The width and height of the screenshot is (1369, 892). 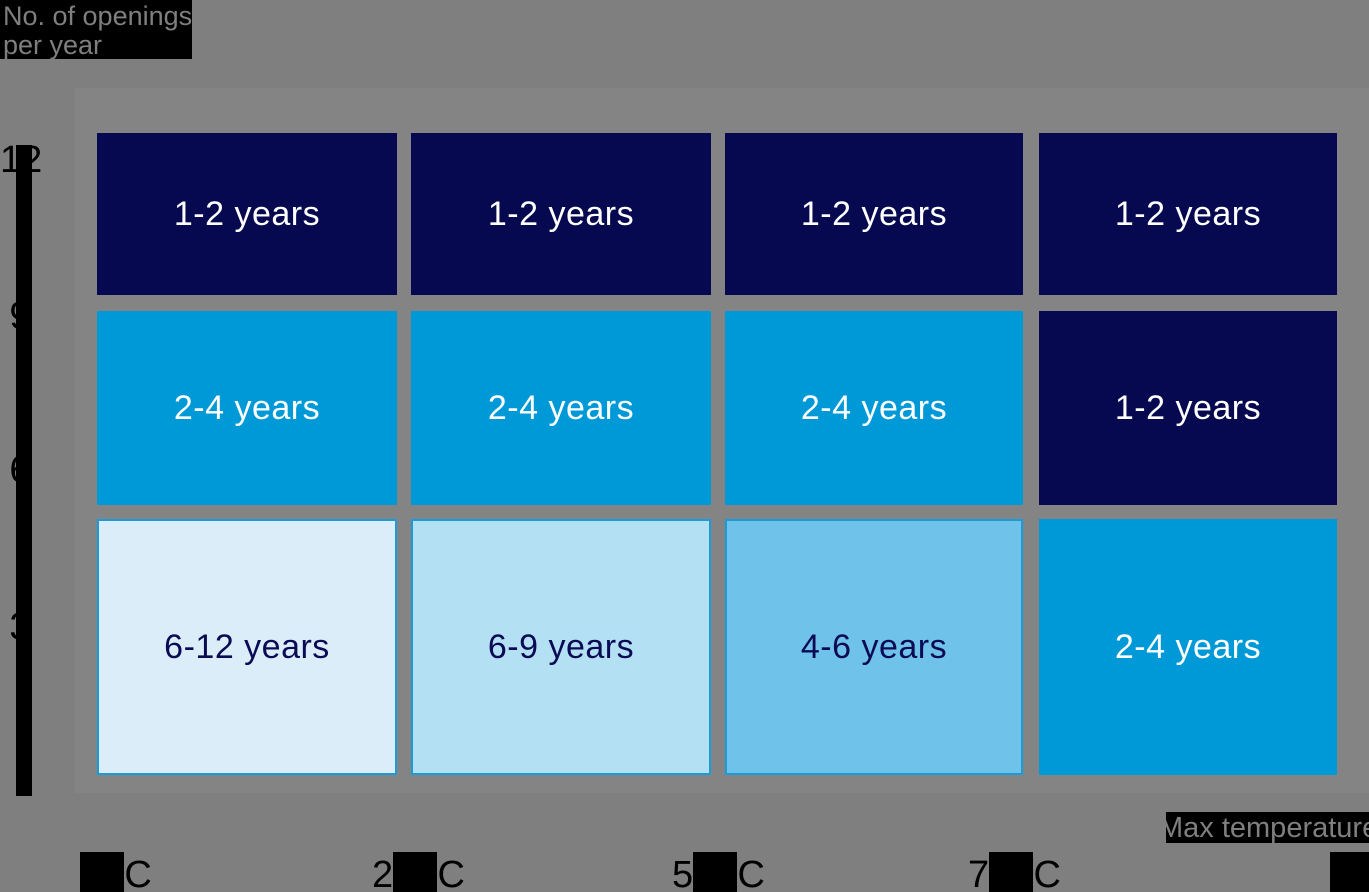 I want to click on x-axis-title-box, so click(x=1267, y=827).